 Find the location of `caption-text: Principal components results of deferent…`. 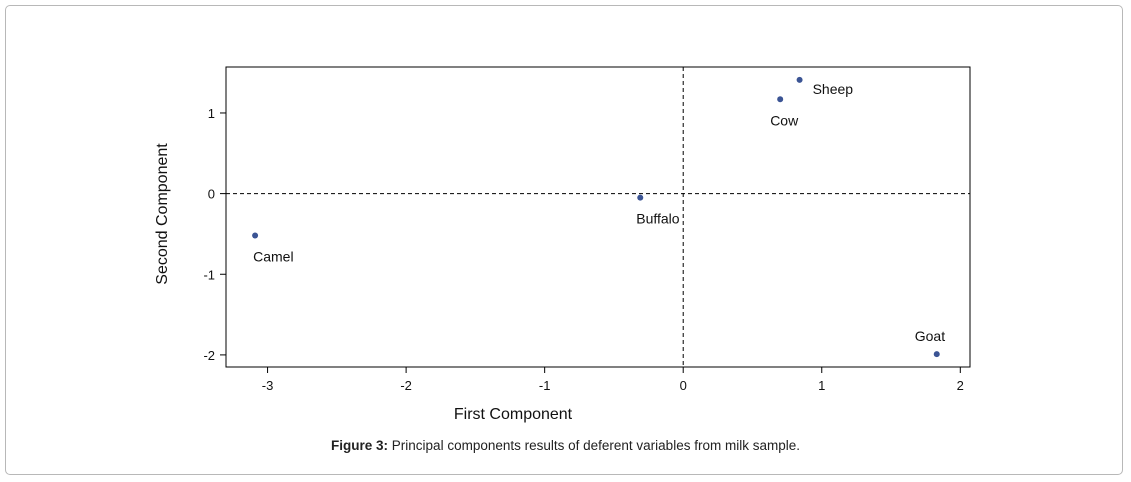

caption-text: Principal components results of deferent… is located at coordinates (594, 445).